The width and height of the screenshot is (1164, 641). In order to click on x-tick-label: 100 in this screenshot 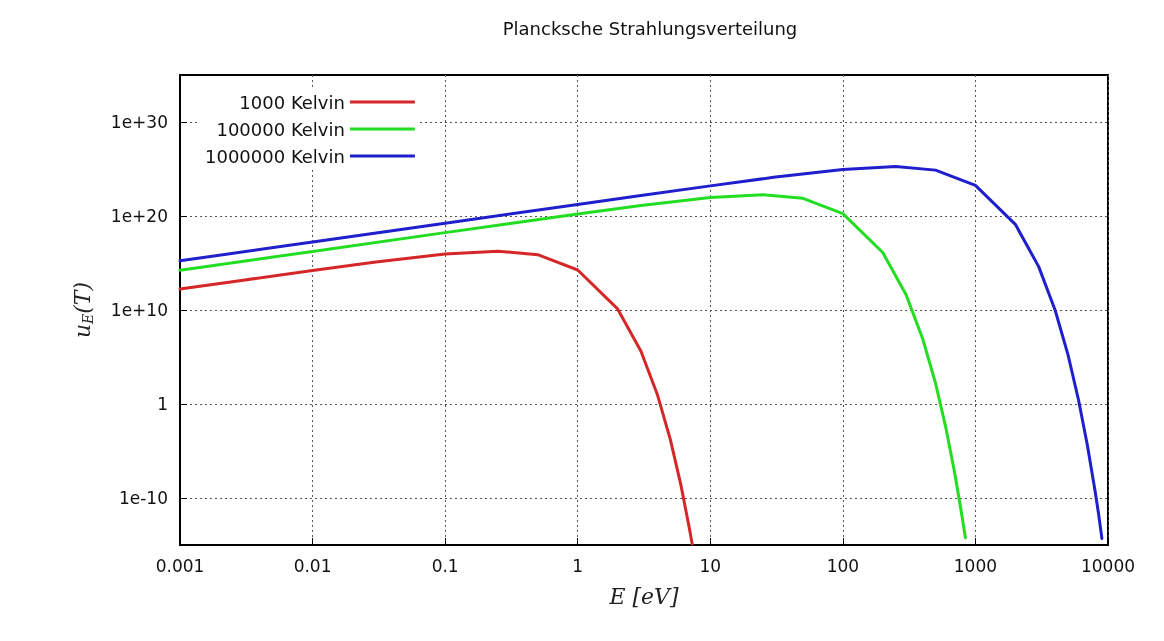, I will do `click(843, 565)`.